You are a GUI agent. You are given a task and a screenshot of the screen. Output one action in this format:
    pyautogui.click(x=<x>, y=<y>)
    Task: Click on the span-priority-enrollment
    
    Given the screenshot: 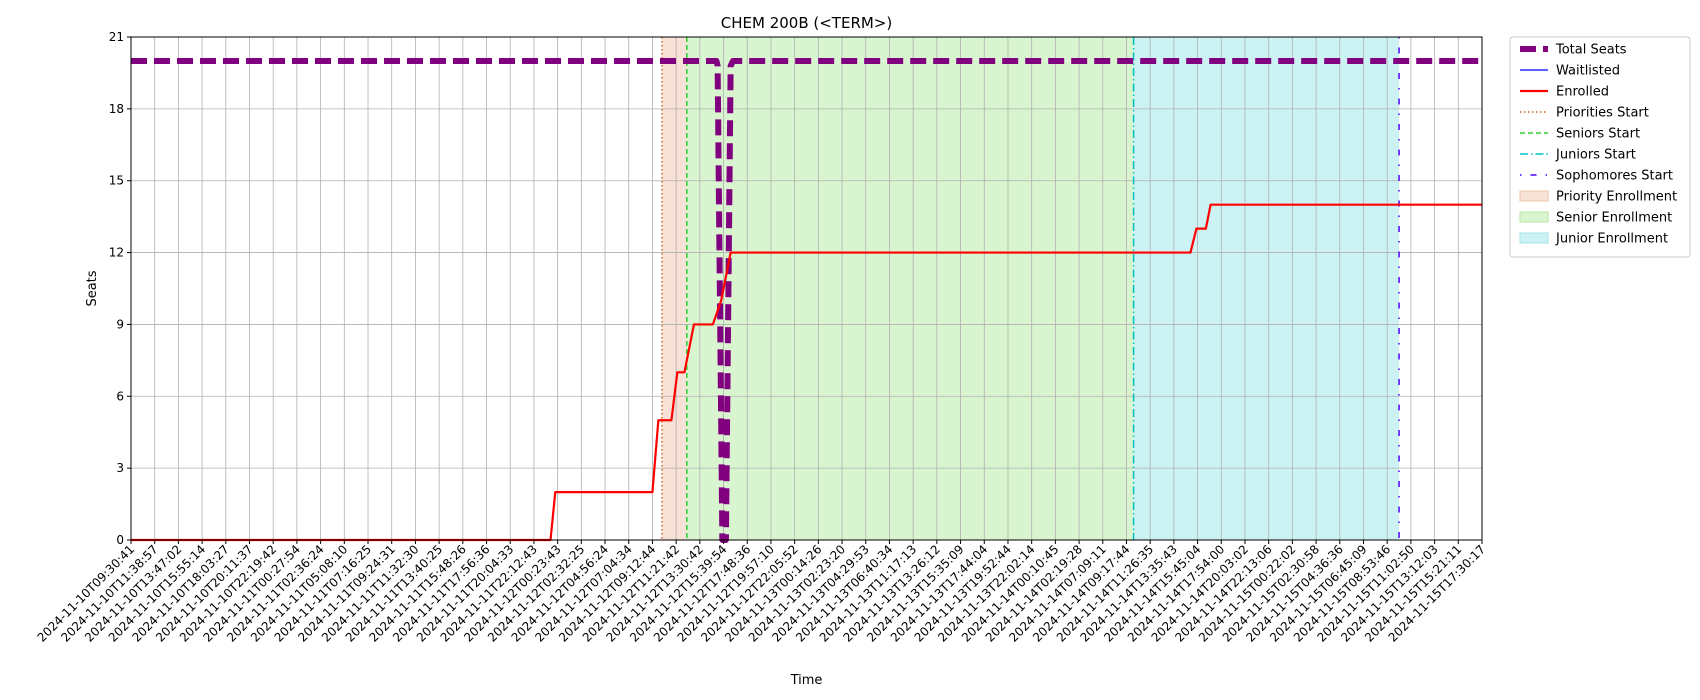 What is the action you would take?
    pyautogui.click(x=674, y=288)
    